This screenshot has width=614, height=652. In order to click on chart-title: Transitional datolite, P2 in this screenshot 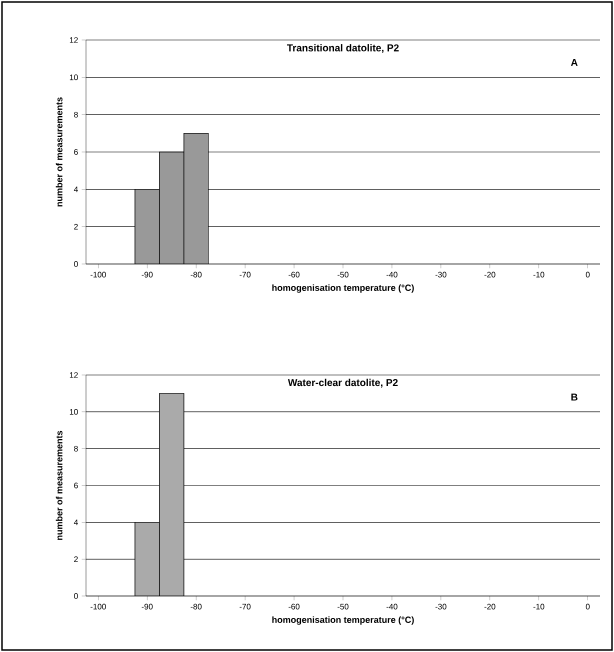, I will do `click(342, 48)`.